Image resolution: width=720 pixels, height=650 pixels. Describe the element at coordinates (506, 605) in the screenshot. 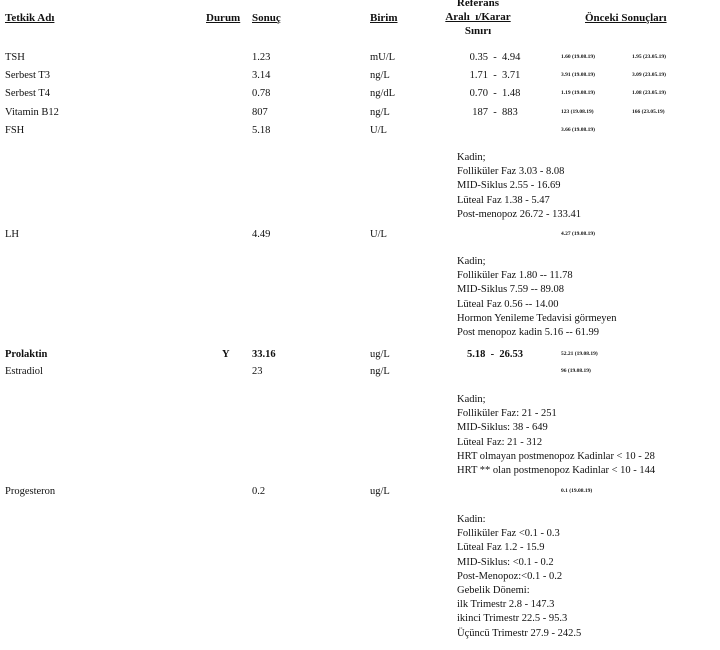

I see `reference-note: ilk Trimestr 2.8 - 147.3` at that location.